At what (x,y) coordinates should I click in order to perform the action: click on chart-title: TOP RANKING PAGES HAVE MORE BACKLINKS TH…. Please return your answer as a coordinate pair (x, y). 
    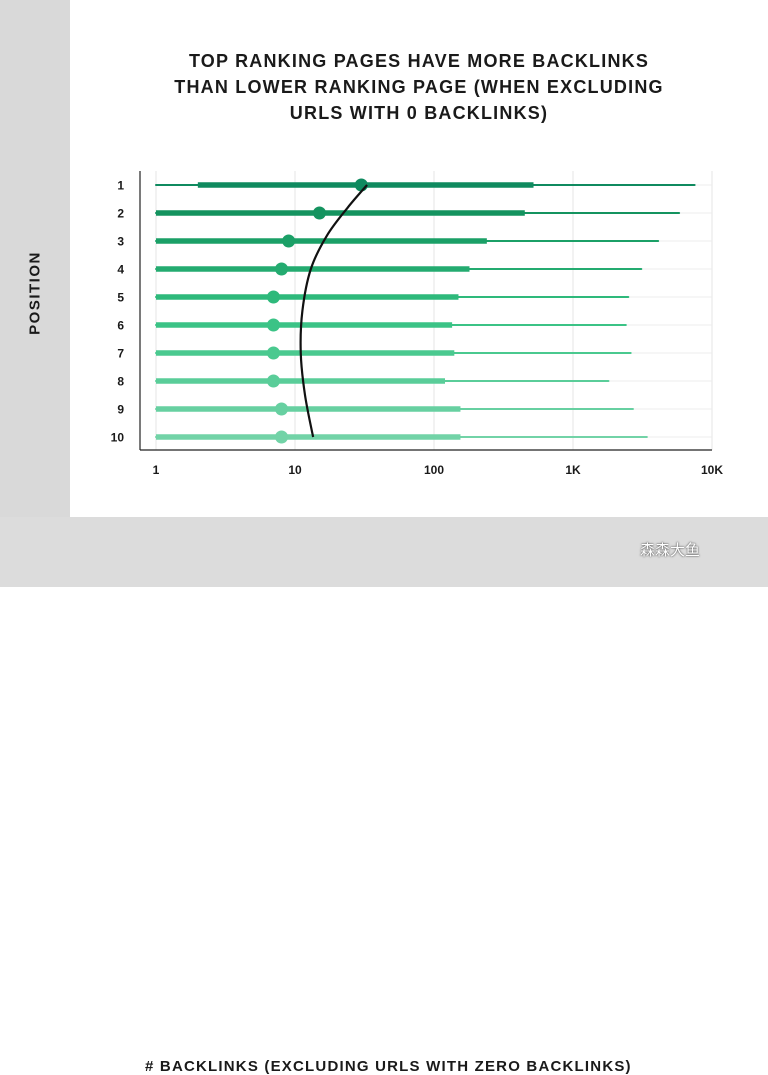
    Looking at the image, I should click on (419, 87).